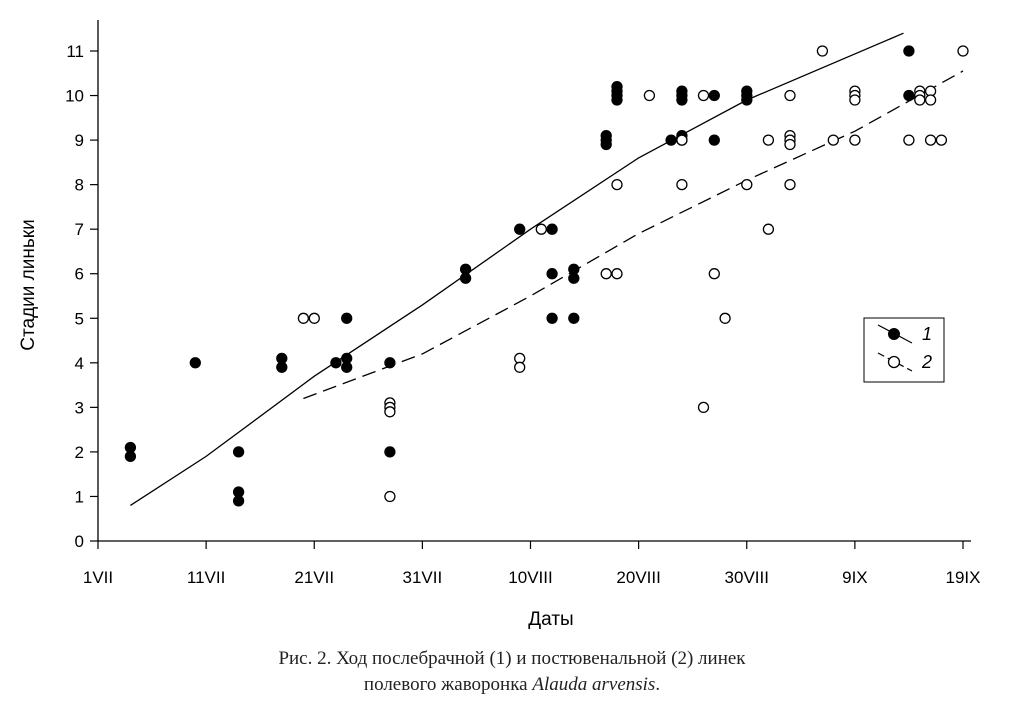 This screenshot has width=1024, height=720. I want to click on y-tick-label: 7, so click(79, 229).